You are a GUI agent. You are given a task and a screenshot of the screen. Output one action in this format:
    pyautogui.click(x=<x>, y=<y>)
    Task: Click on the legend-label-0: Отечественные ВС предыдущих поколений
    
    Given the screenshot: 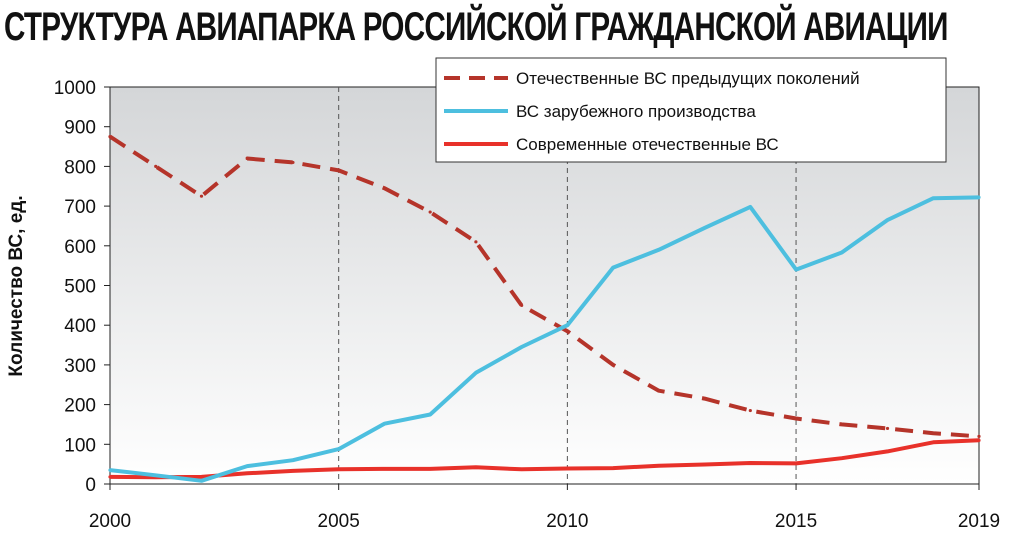 What is the action you would take?
    pyautogui.click(x=688, y=78)
    